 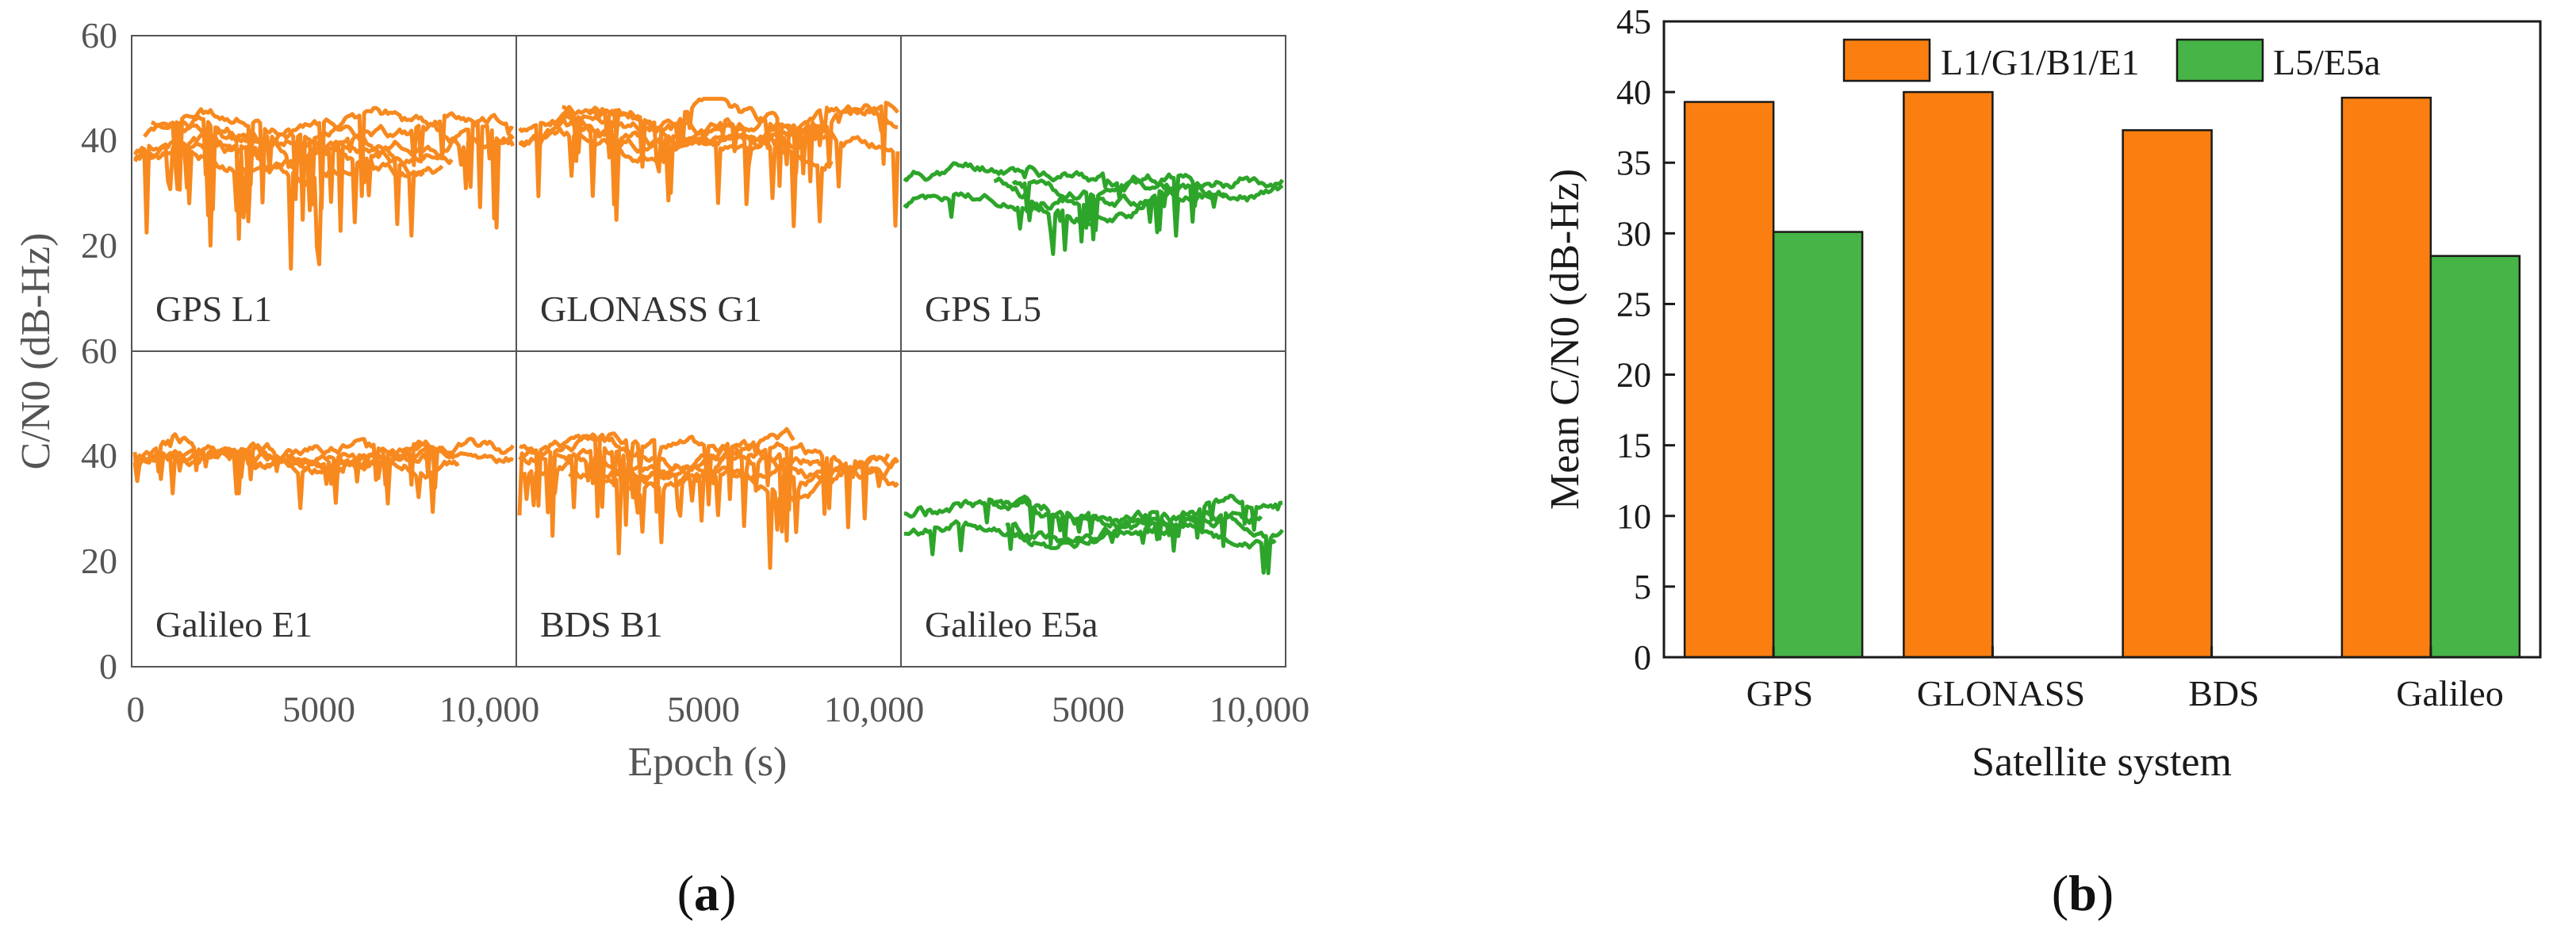 I want to click on chart-b-ytick-label-35: 35, so click(x=1634, y=162).